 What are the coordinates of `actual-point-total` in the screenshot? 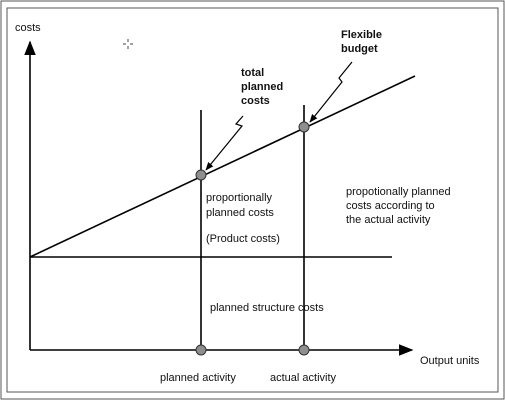 It's located at (304, 127).